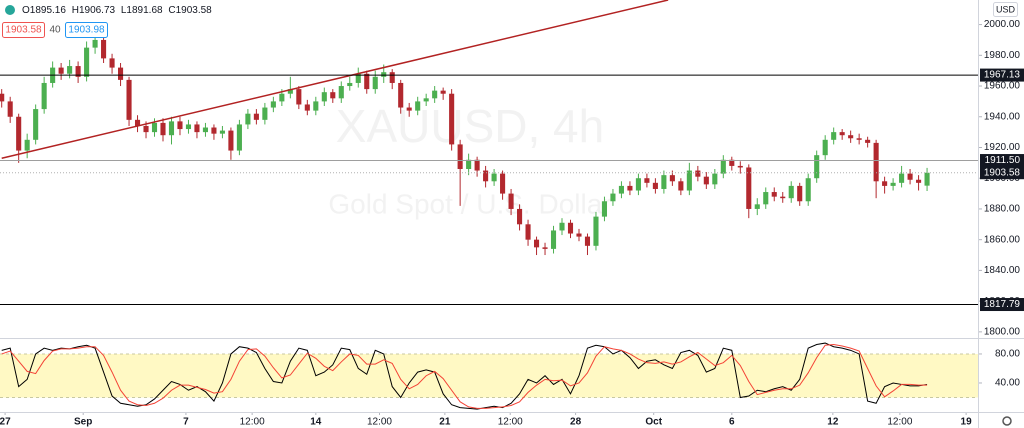  I want to click on y-tick-label: 1880.00, so click(1002, 209).